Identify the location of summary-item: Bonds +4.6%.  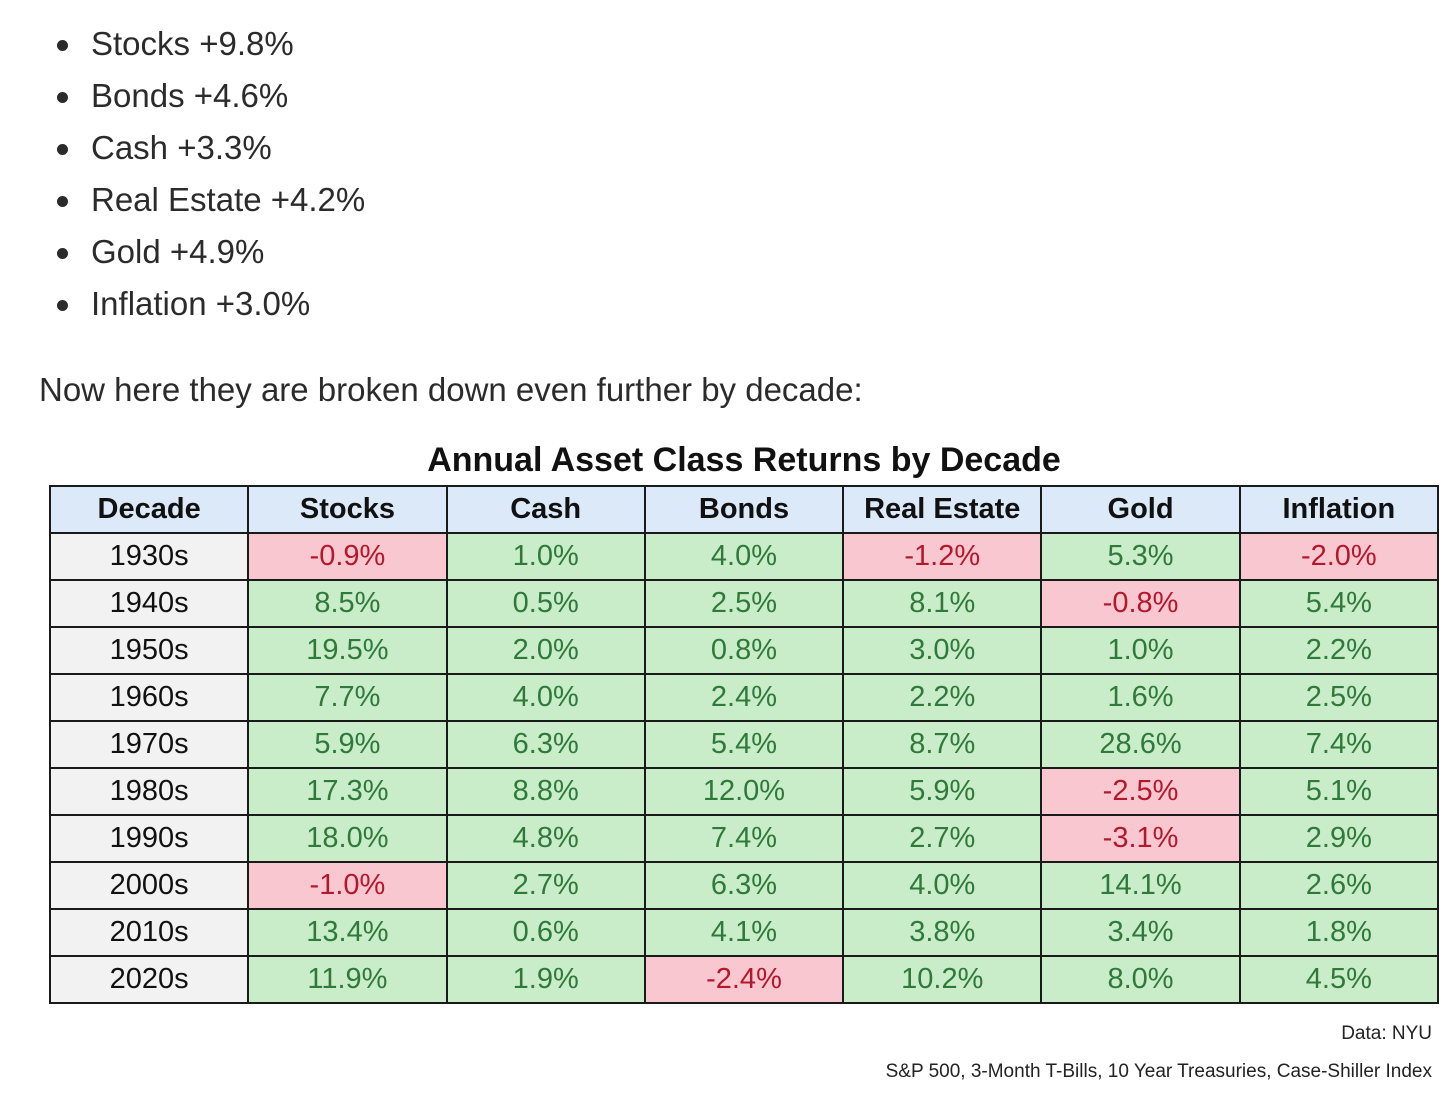
(182, 98).